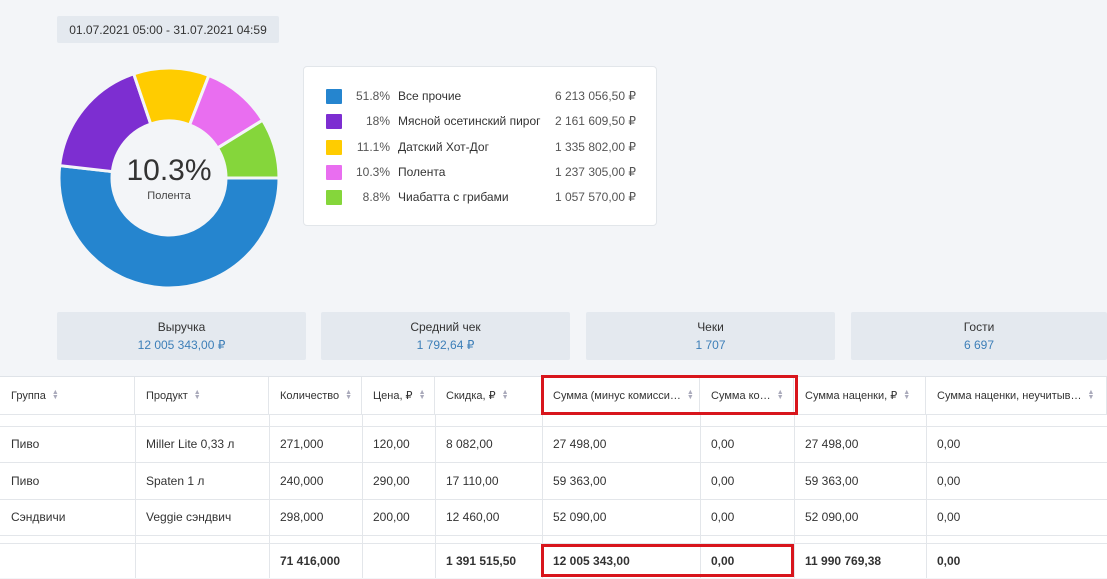 The width and height of the screenshot is (1107, 579). I want to click on column-header-label: Цена, ₽, so click(393, 396).